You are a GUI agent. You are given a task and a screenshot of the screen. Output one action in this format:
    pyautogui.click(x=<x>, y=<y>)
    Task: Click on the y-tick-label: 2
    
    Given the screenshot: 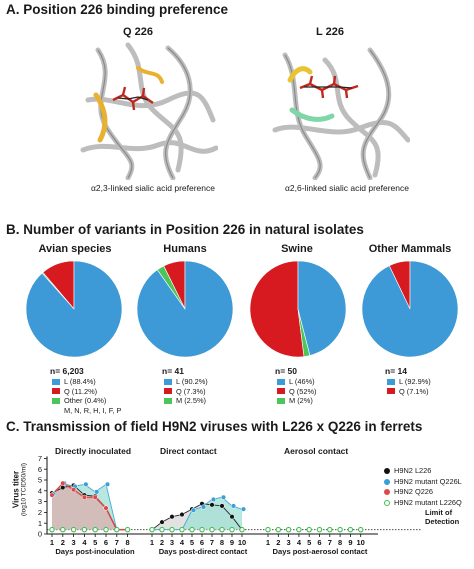 What is the action you would take?
    pyautogui.click(x=40, y=512)
    